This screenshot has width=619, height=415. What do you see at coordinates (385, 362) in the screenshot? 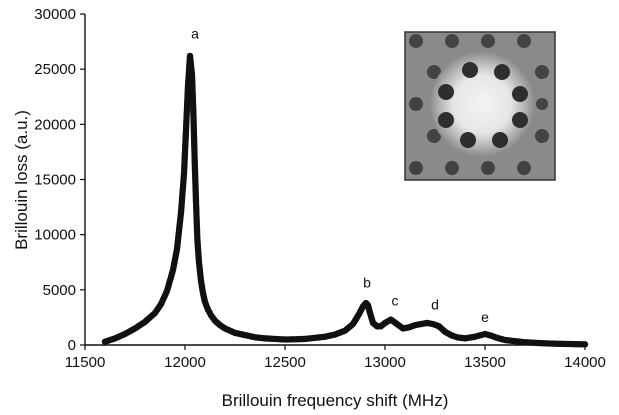
I see `x-tick-label: 13000` at bounding box center [385, 362].